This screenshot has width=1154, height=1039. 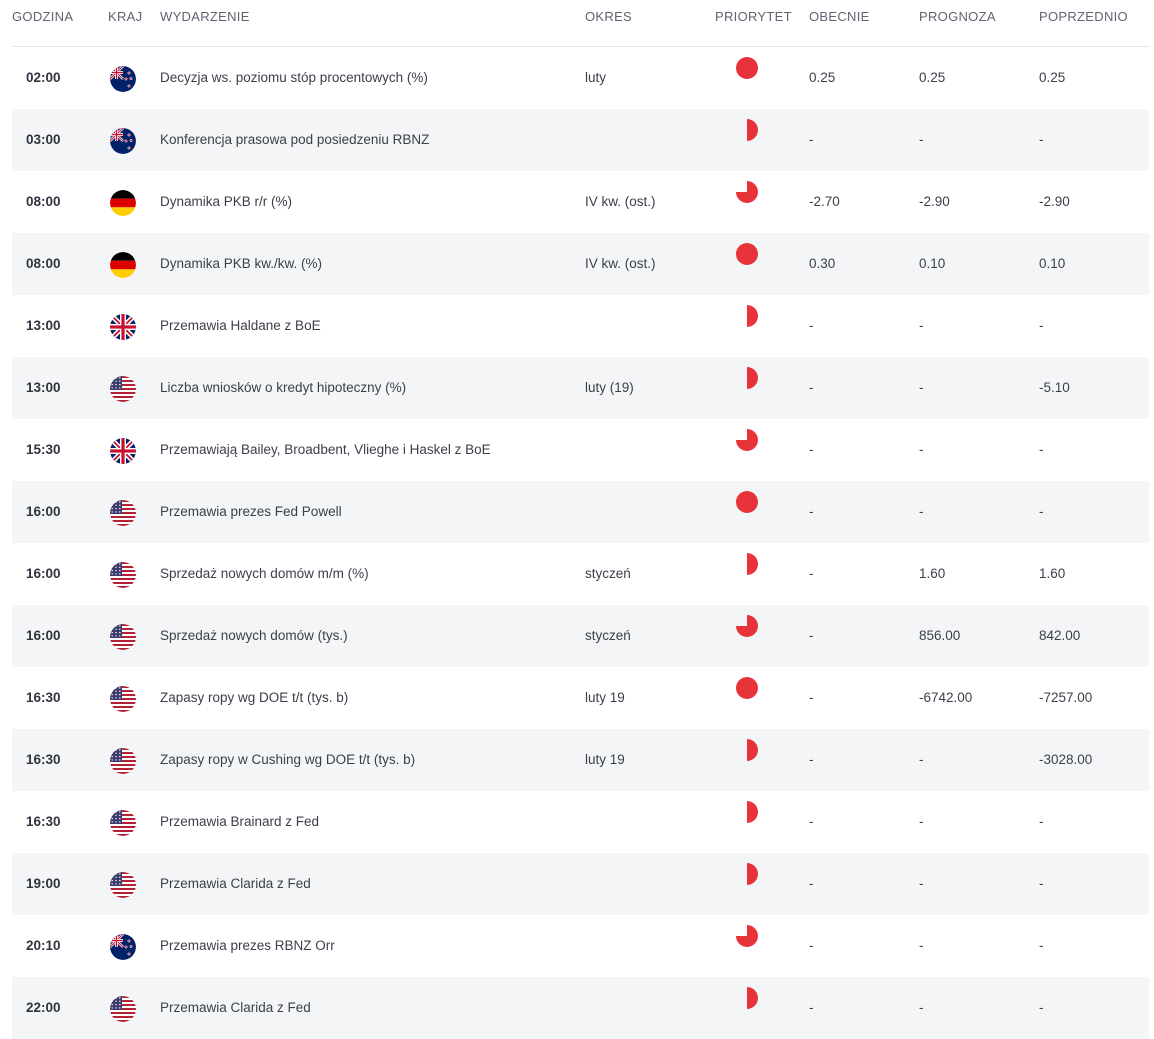 What do you see at coordinates (932, 263) in the screenshot?
I see `forecast-value: 0.10` at bounding box center [932, 263].